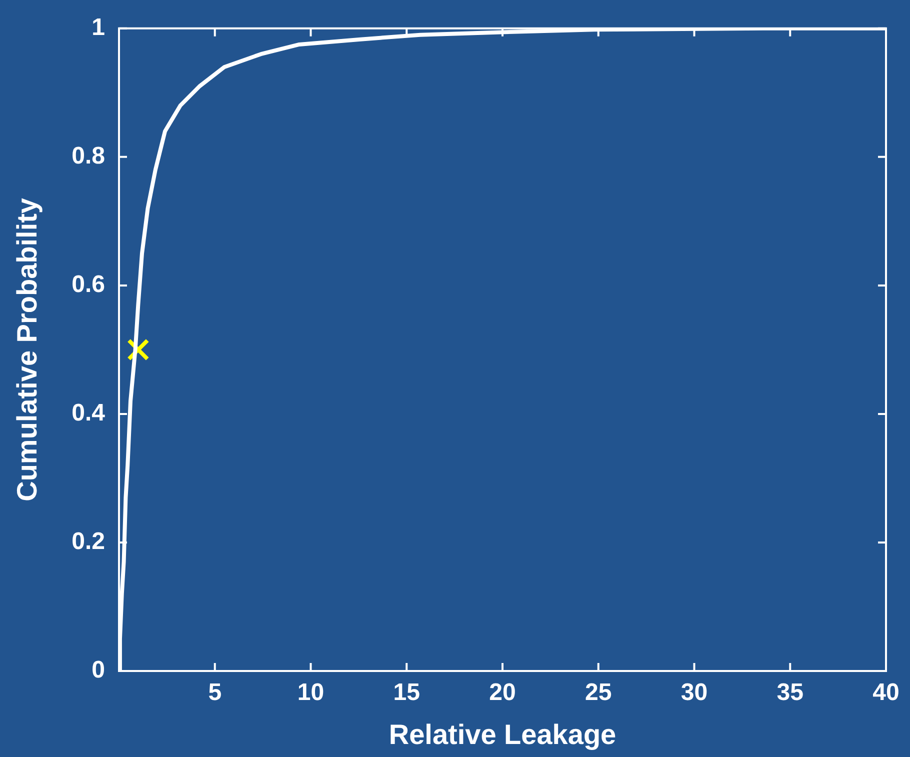 This screenshot has width=910, height=757. I want to click on x-tick-label: 15, so click(406, 692).